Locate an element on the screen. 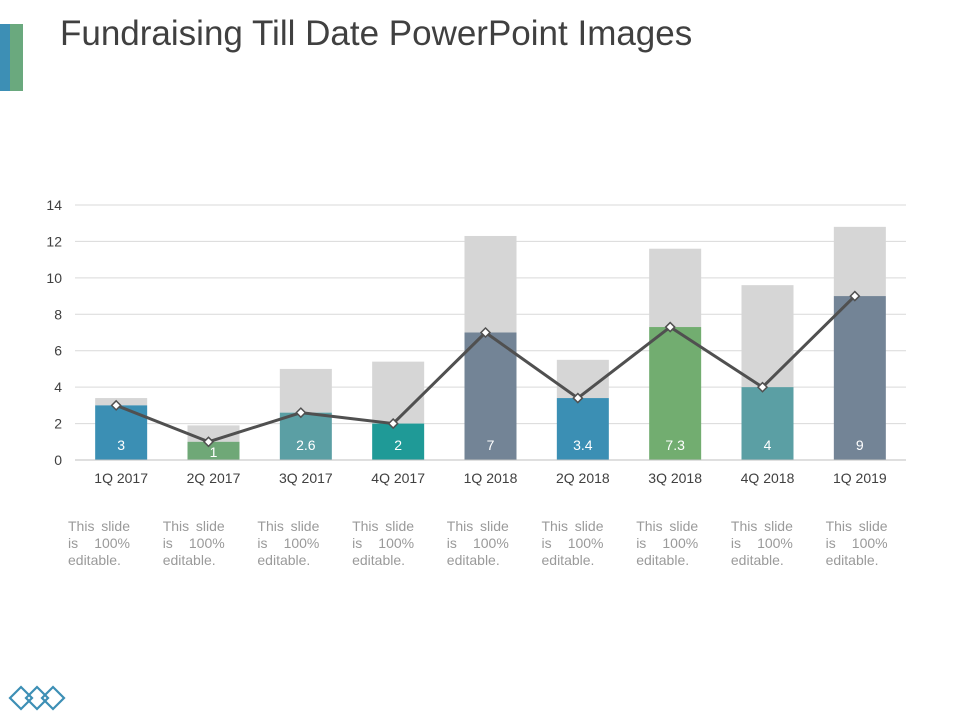  y-tick-label: 0 is located at coordinates (58, 460).